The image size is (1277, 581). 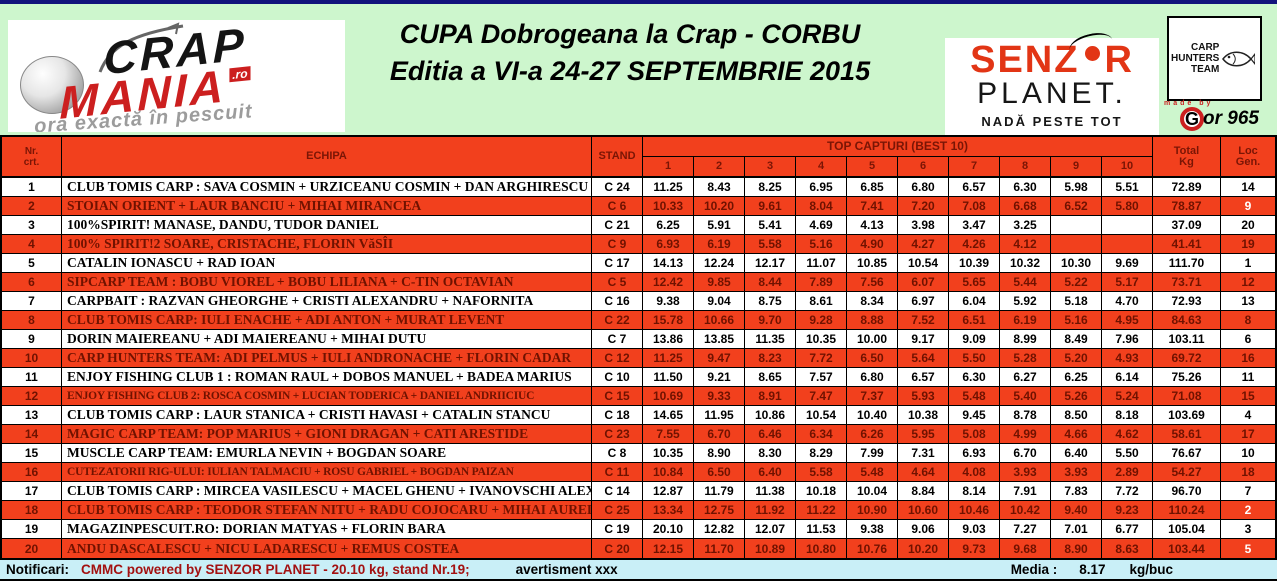 What do you see at coordinates (1127, 320) in the screenshot?
I see `capture-10: 4.95` at bounding box center [1127, 320].